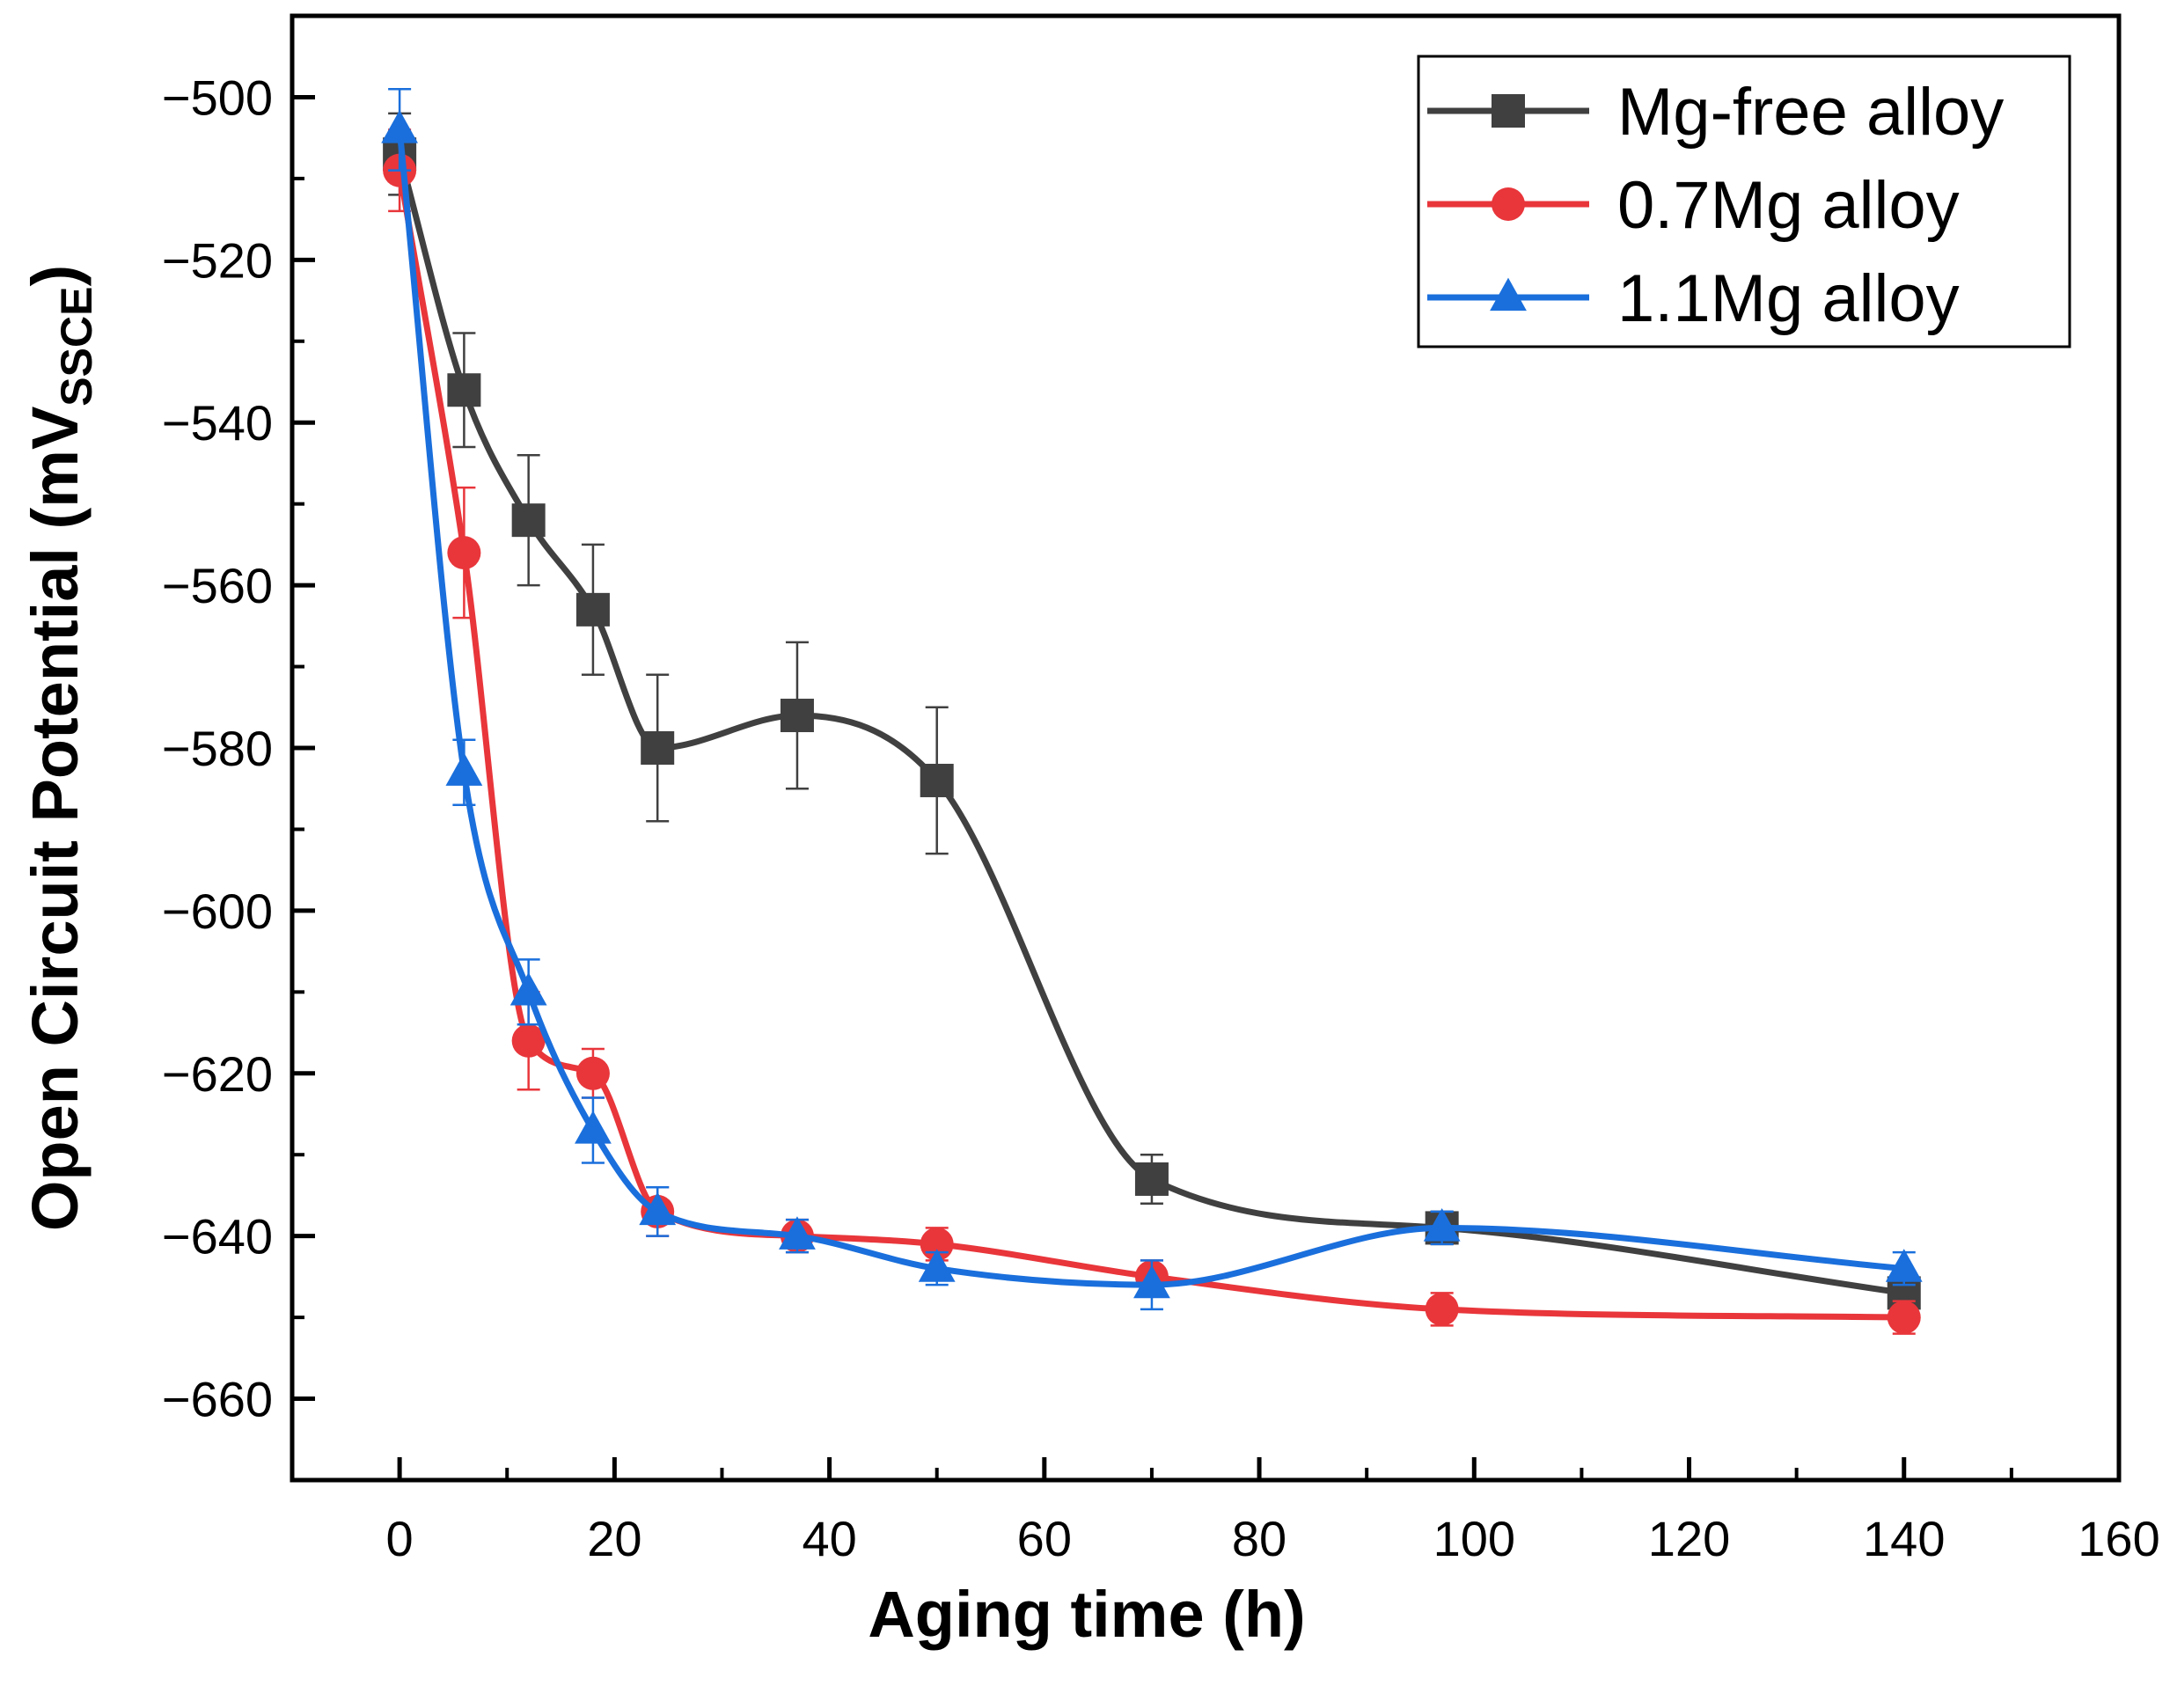 The width and height of the screenshot is (2177, 1708). I want to click on x-tick-label: 40, so click(829, 1538).